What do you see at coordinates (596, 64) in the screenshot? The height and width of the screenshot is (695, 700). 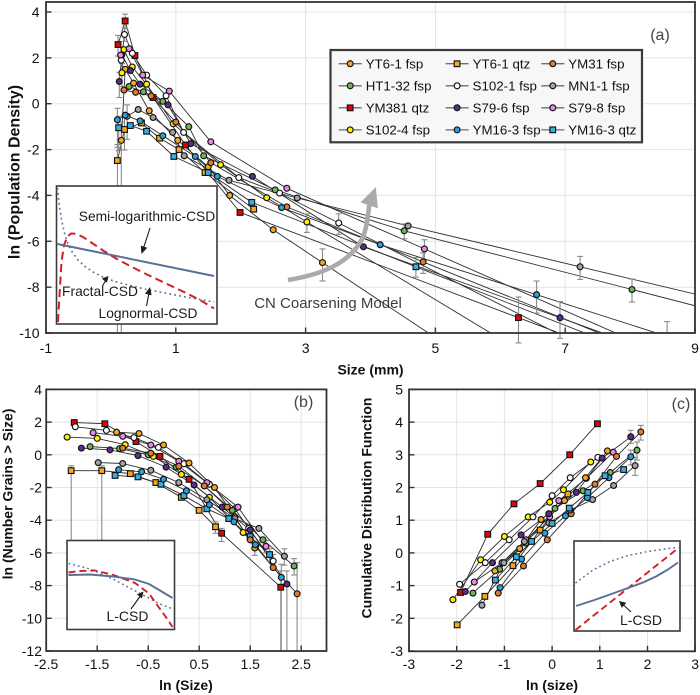 I see `svg-text: YM31 fsp` at bounding box center [596, 64].